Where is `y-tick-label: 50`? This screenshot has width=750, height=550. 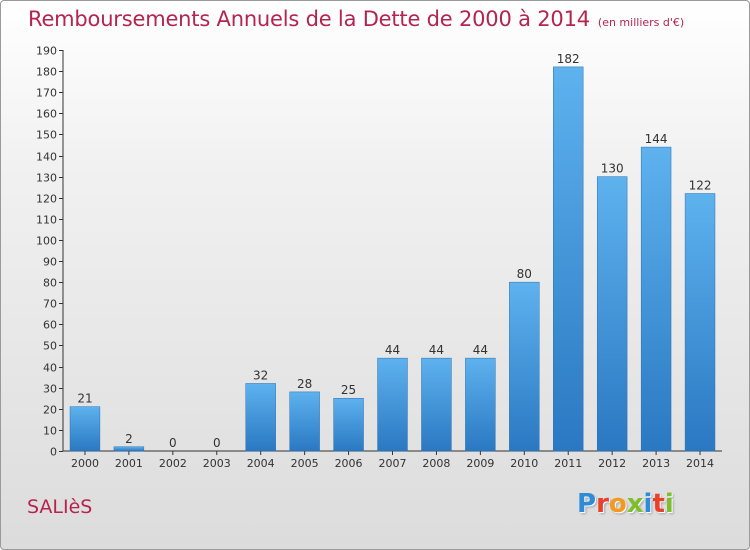
y-tick-label: 50 is located at coordinates (50, 346).